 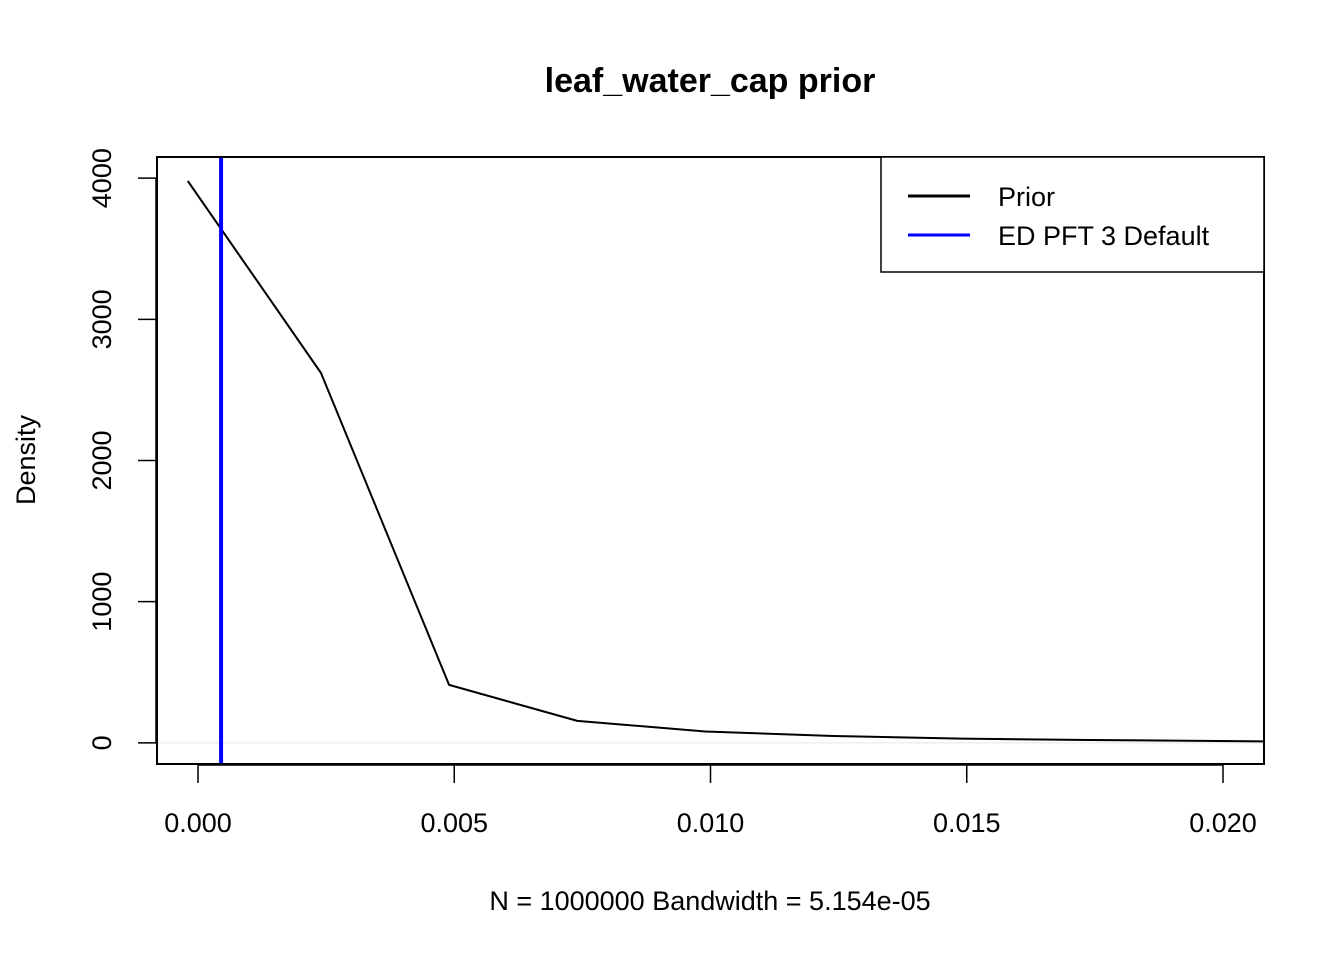 What do you see at coordinates (122, 449) in the screenshot?
I see `y-axis: 0 1000 2000 3000 4000` at bounding box center [122, 449].